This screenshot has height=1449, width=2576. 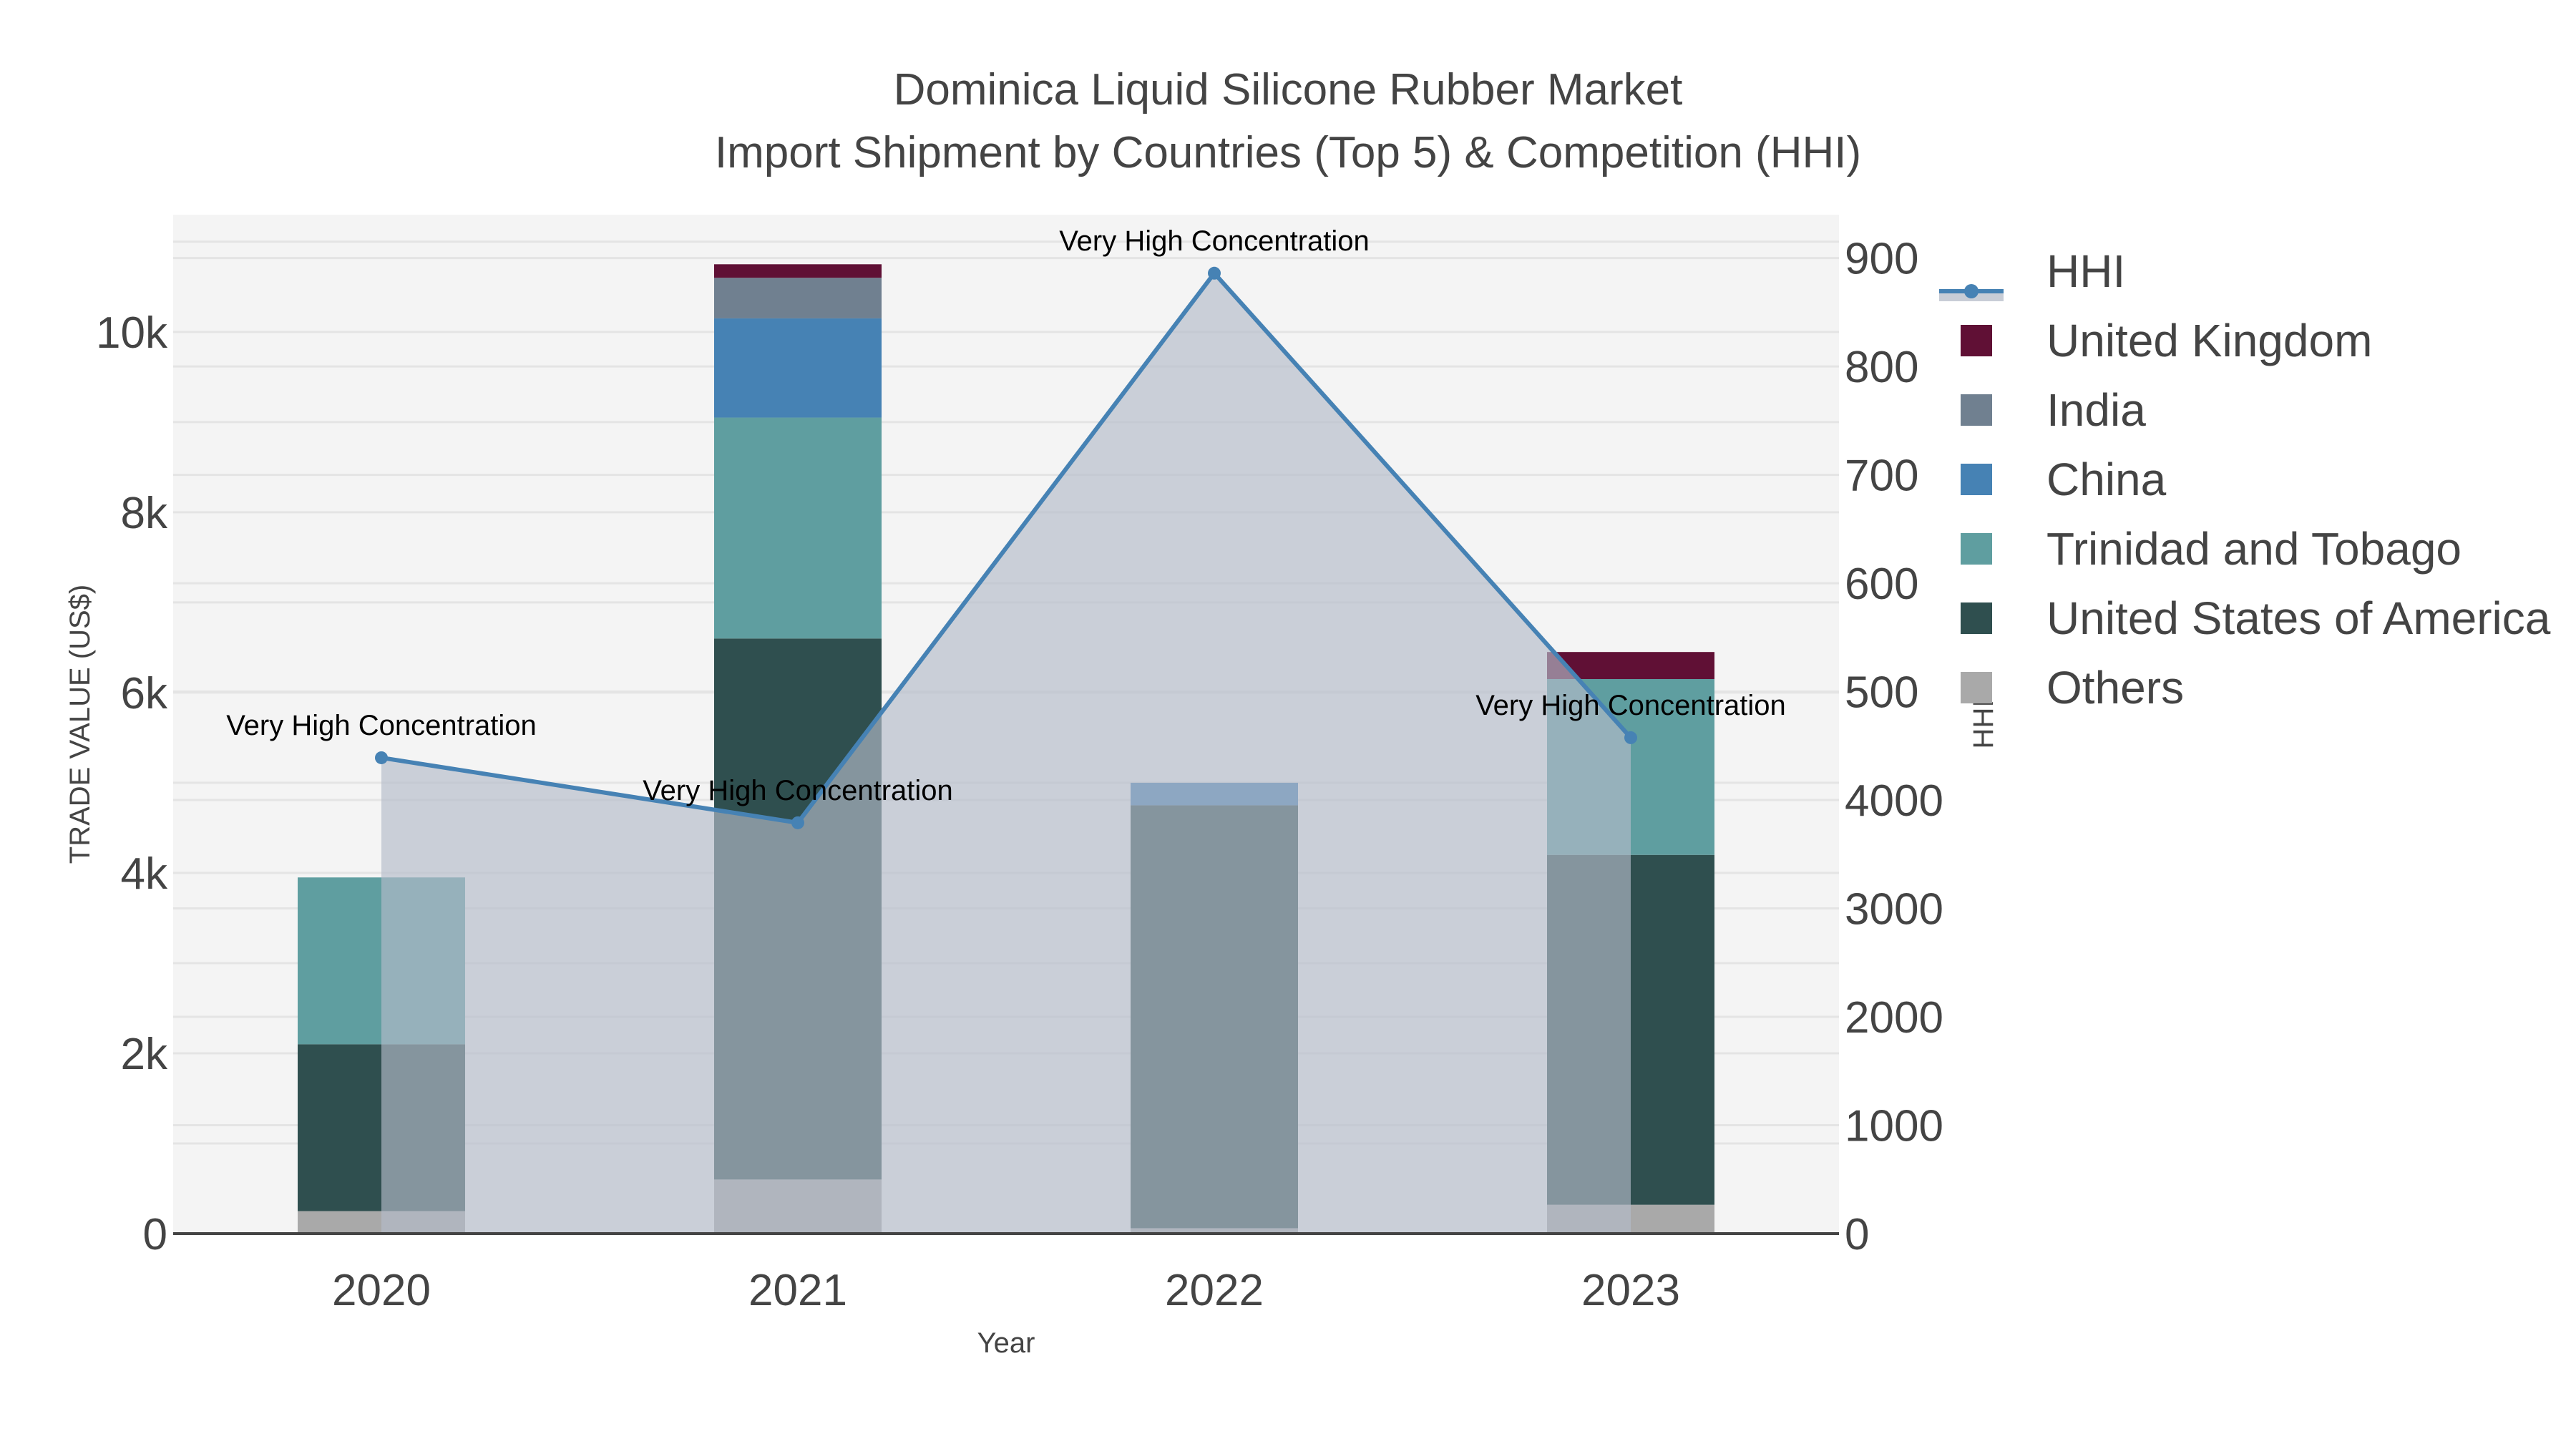 I want to click on legend-item: HHI, so click(x=2244, y=271).